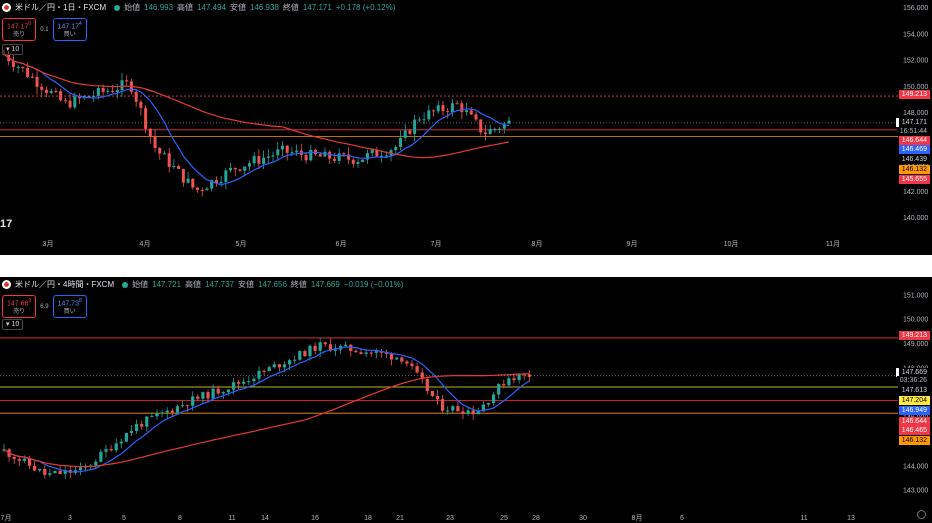 This screenshot has width=932, height=523. What do you see at coordinates (245, 284) in the screenshot?
I see `low-label: 安値` at bounding box center [245, 284].